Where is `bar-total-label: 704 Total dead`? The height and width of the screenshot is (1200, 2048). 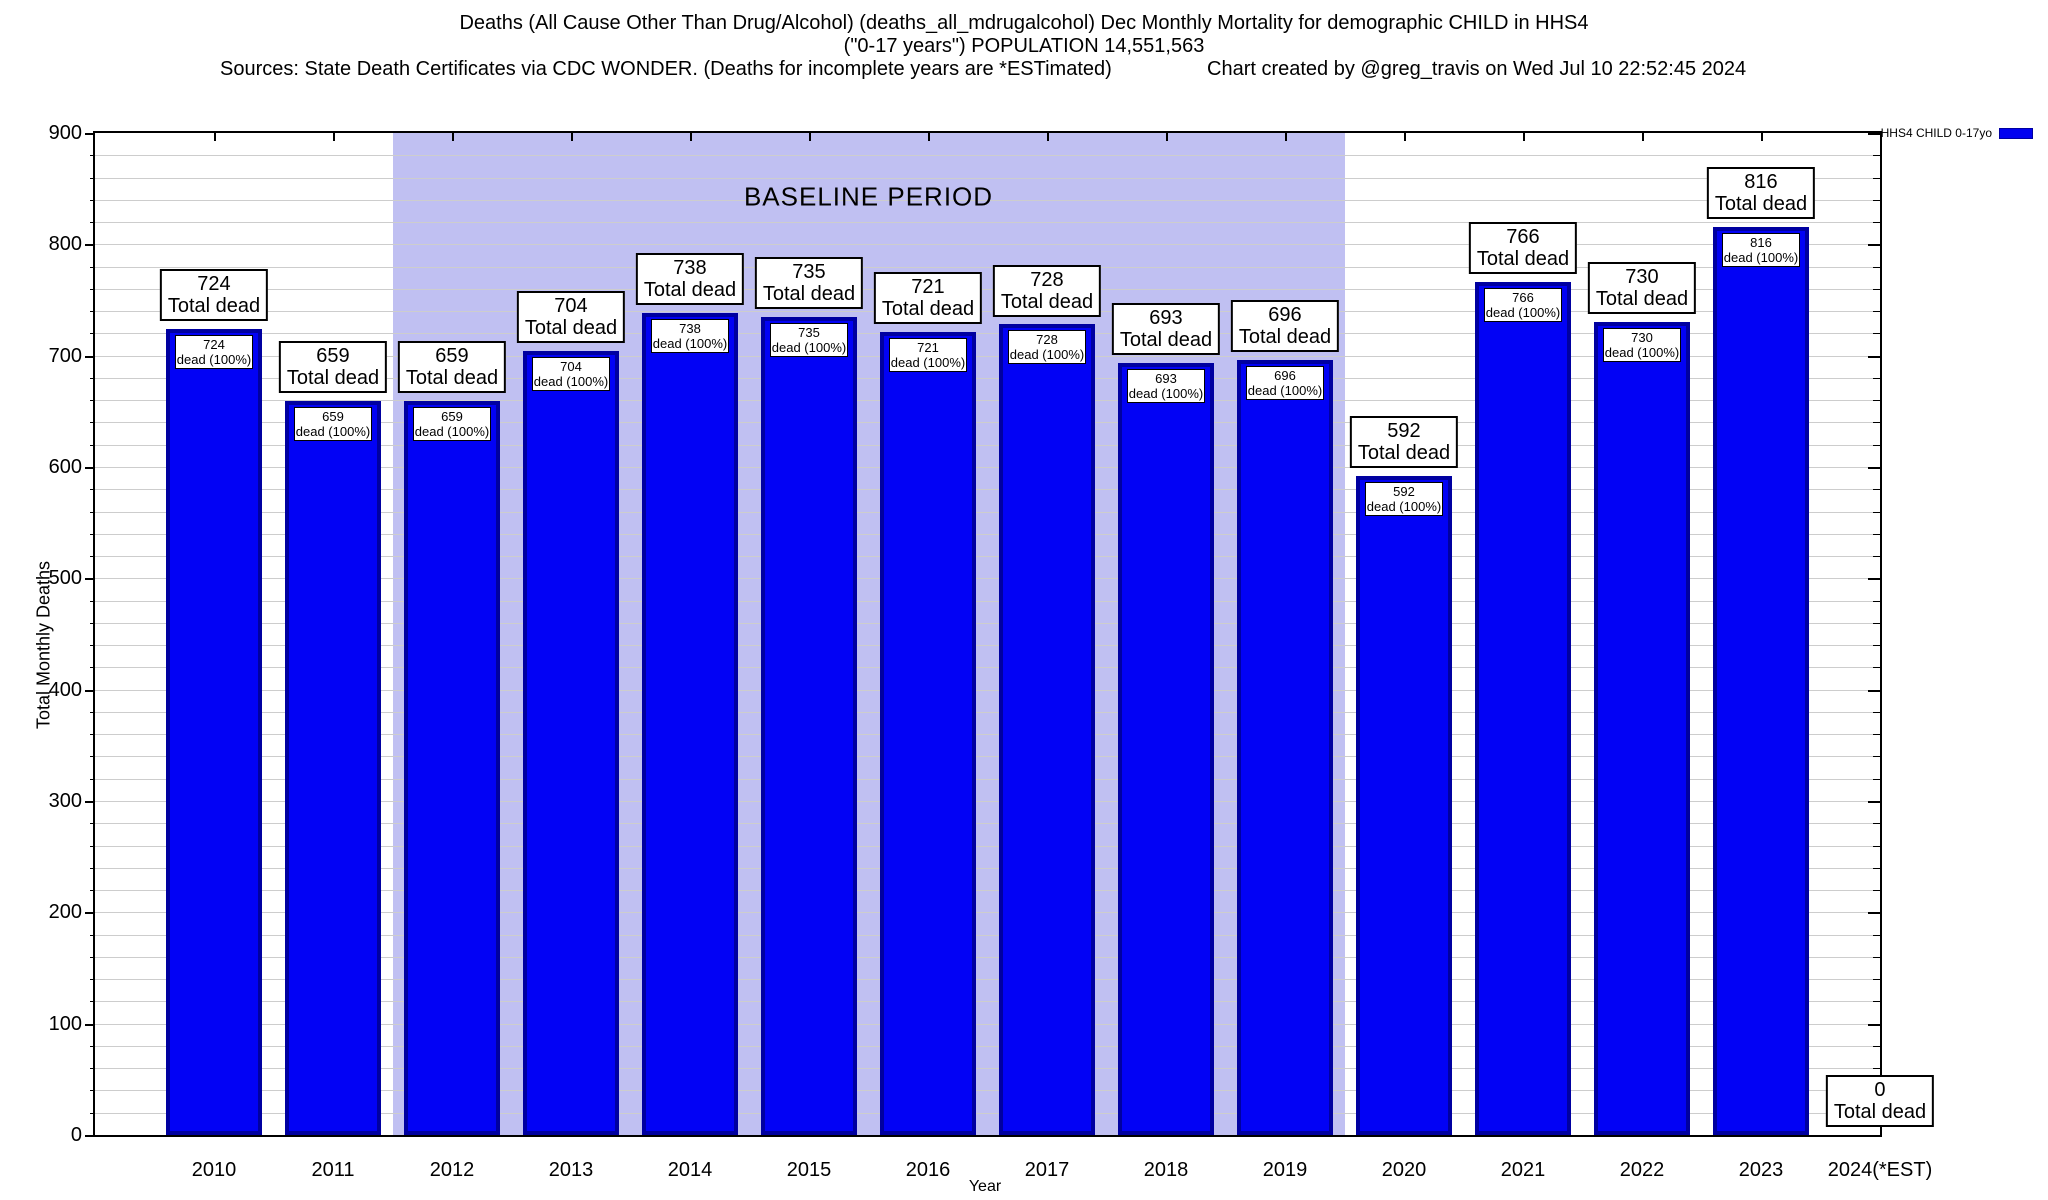
bar-total-label: 704 Total dead is located at coordinates (571, 317).